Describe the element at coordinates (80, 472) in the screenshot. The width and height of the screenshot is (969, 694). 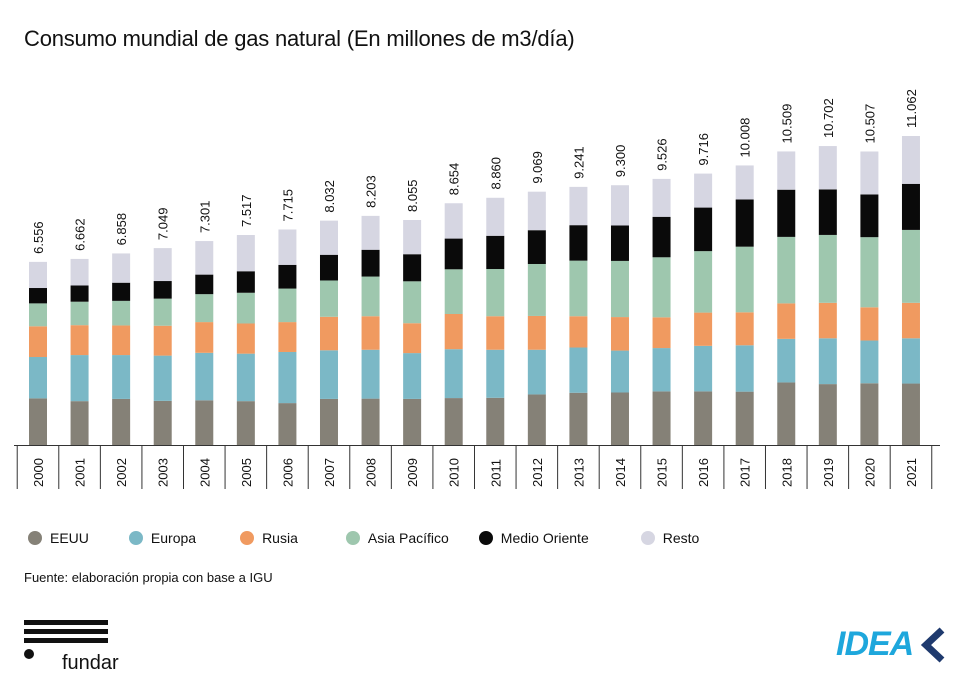
I see `x-tick-label: 2001` at that location.